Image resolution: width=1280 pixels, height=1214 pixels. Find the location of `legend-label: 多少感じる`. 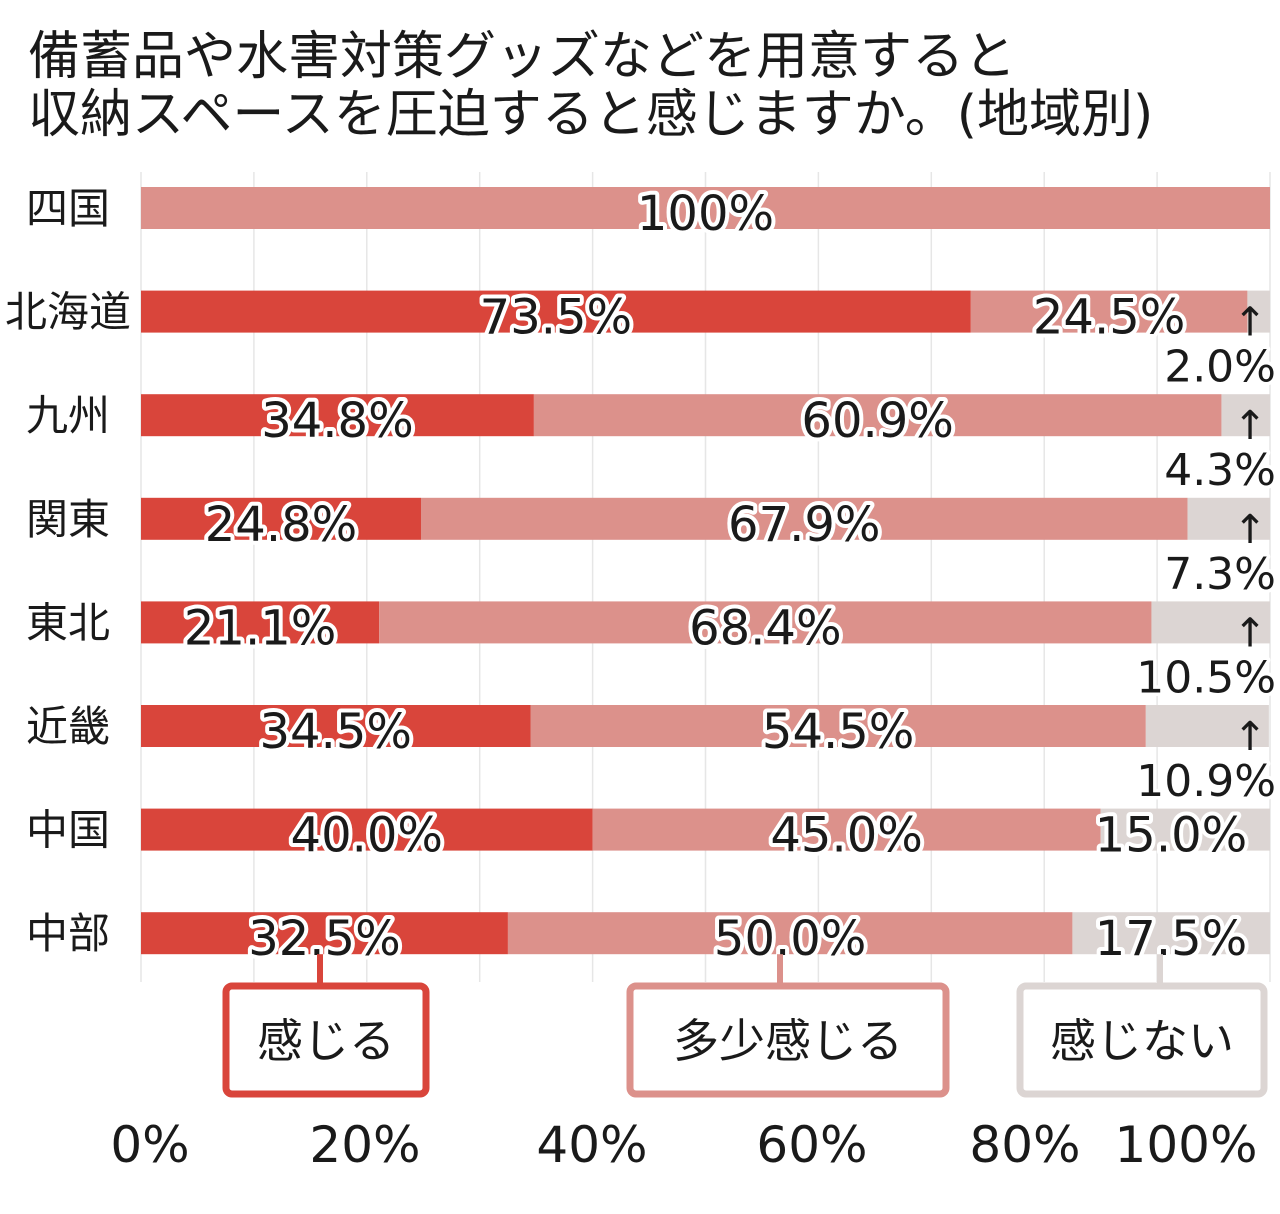

legend-label: 多少感じる is located at coordinates (788, 1041).